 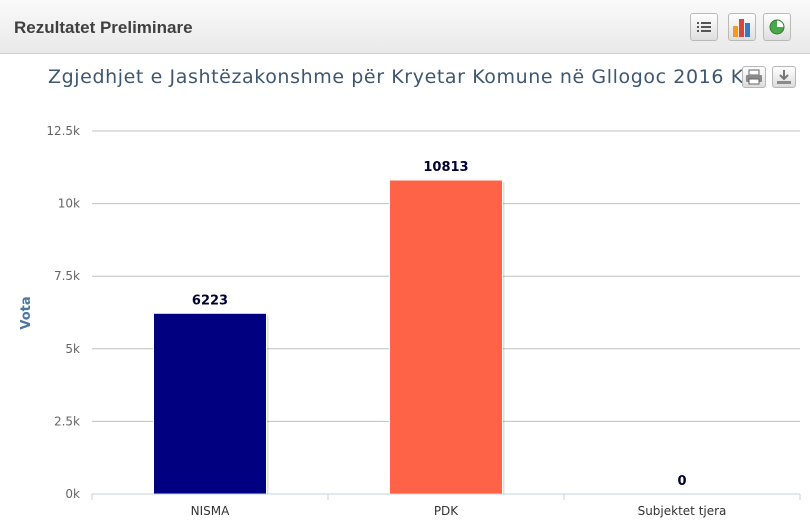 I want to click on bar-chart-view-button, so click(x=742, y=27).